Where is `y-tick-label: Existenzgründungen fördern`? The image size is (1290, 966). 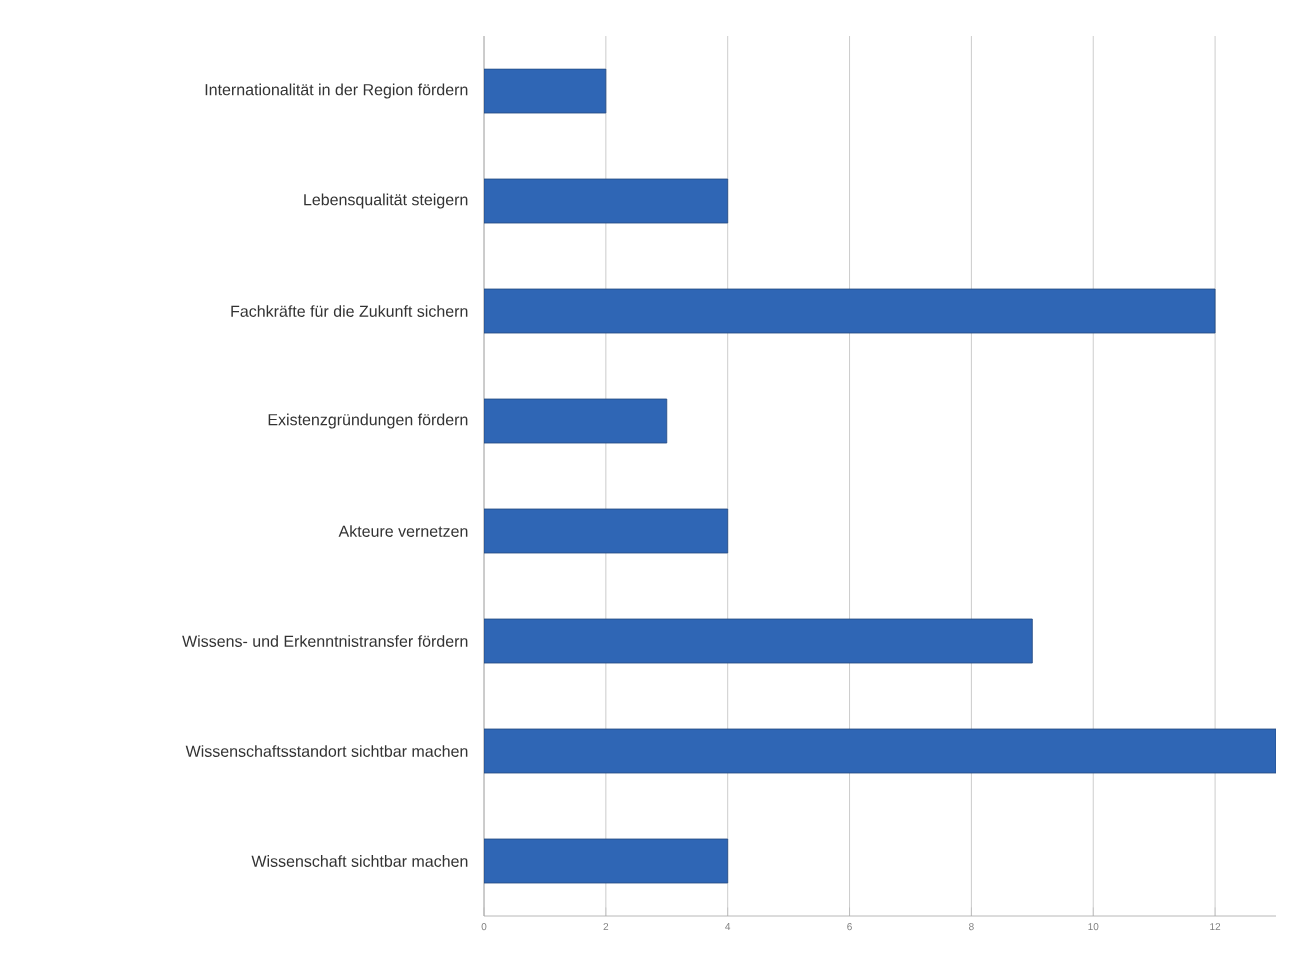
y-tick-label: Existenzgründungen fördern is located at coordinates (368, 421).